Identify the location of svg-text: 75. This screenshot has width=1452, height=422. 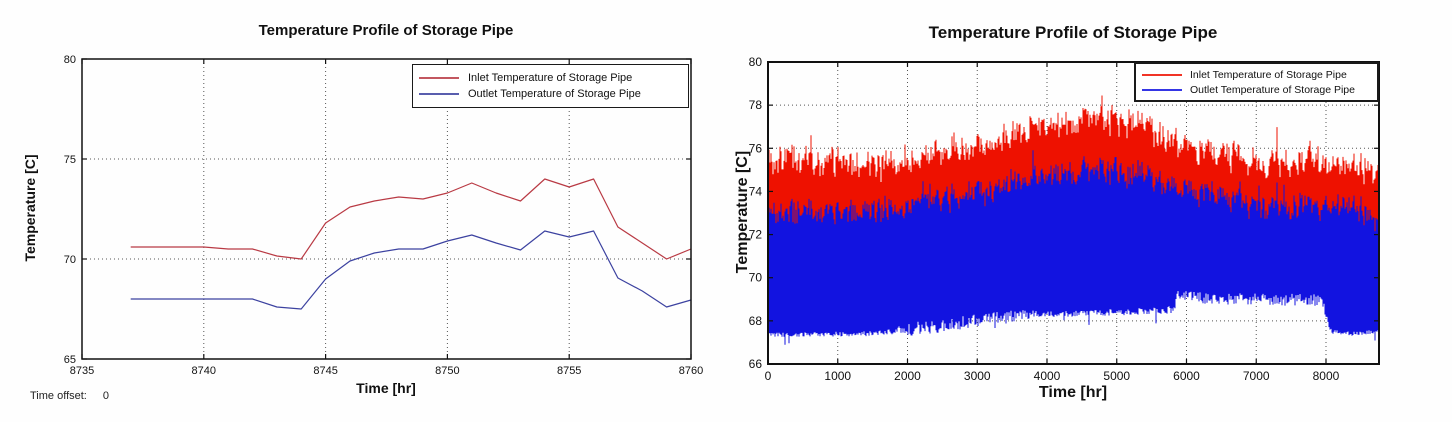
(70, 160).